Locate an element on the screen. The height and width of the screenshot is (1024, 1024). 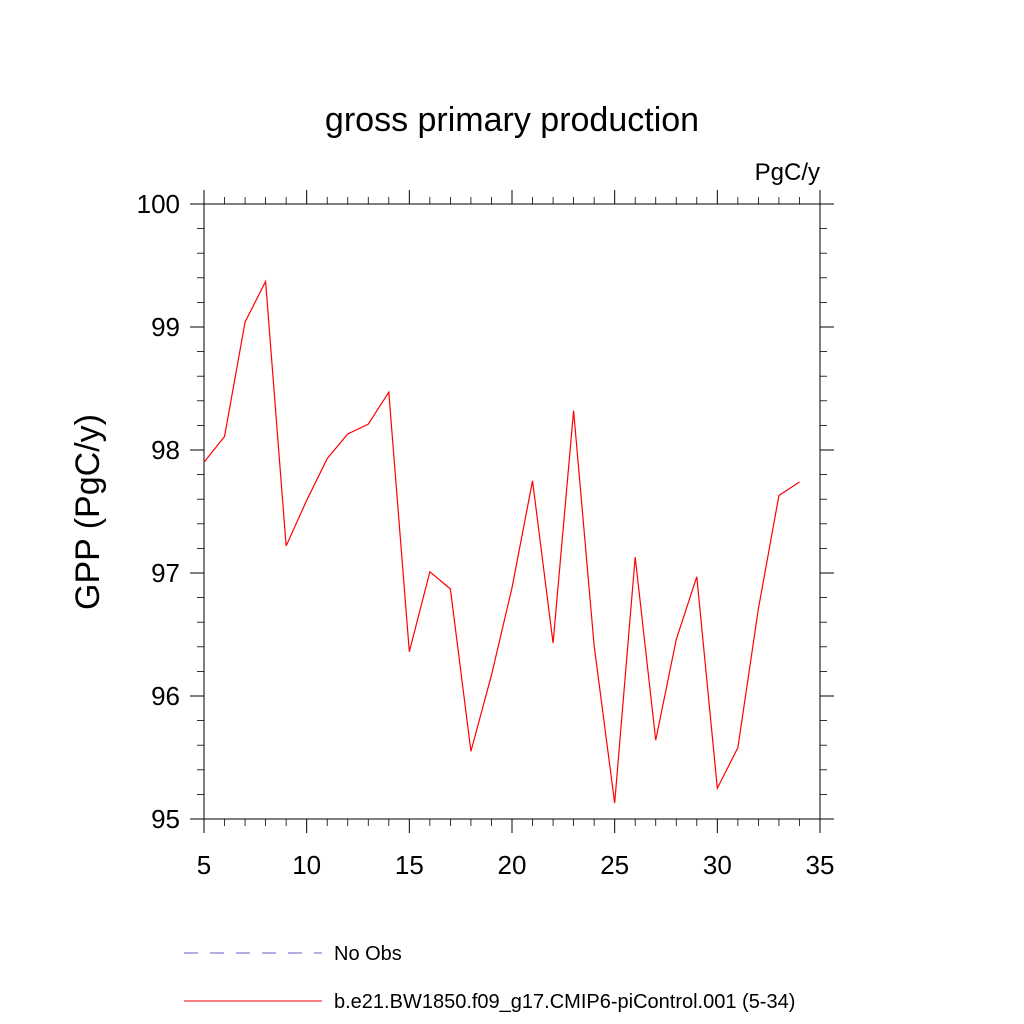
y-tick-label: 98 is located at coordinates (165, 450).